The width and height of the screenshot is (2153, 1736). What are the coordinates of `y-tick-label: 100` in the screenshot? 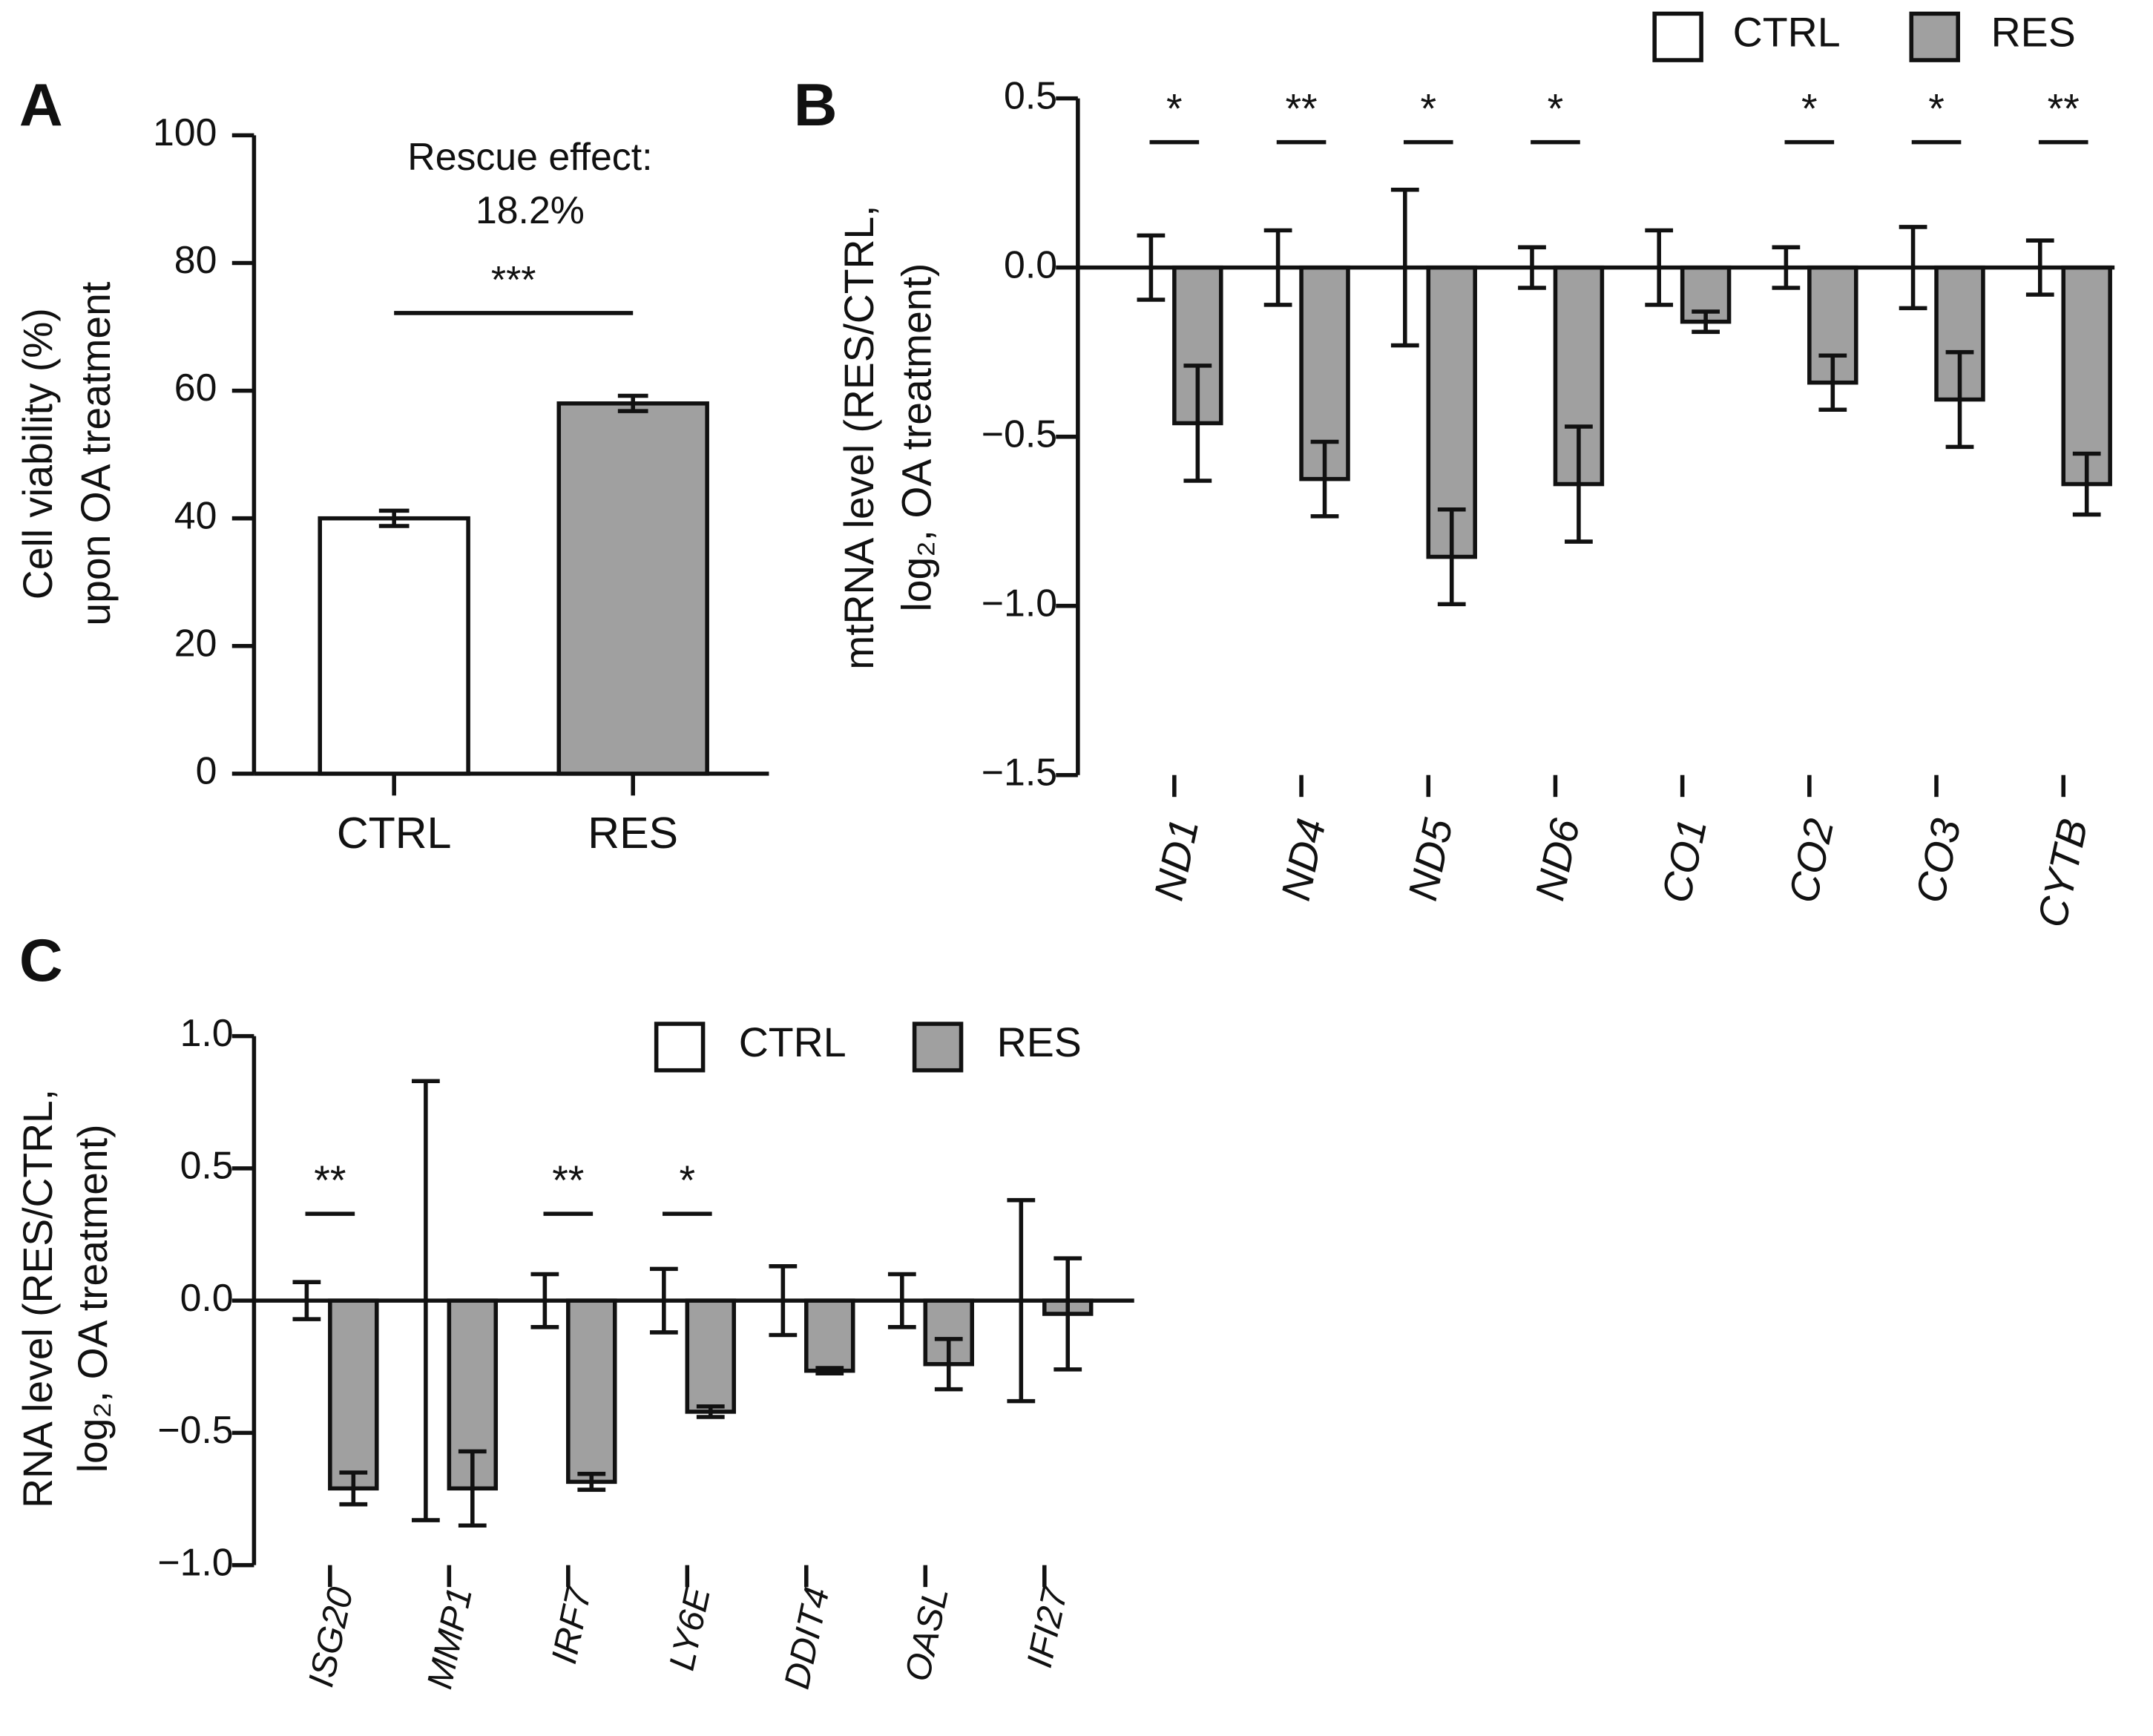 It's located at (185, 133).